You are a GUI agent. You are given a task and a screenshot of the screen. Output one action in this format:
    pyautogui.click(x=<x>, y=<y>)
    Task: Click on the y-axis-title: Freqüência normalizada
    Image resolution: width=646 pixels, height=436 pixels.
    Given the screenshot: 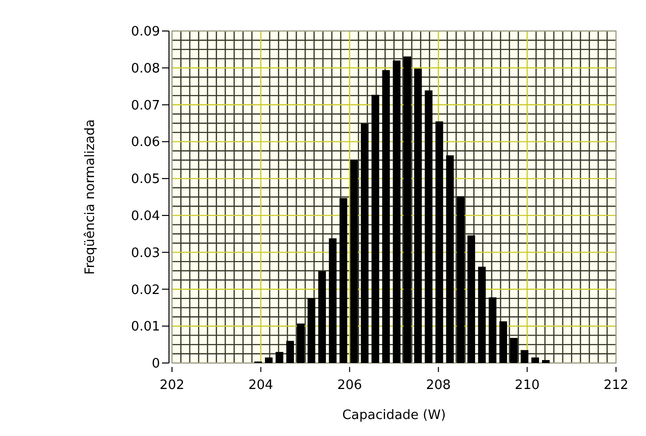 What is the action you would take?
    pyautogui.click(x=90, y=197)
    